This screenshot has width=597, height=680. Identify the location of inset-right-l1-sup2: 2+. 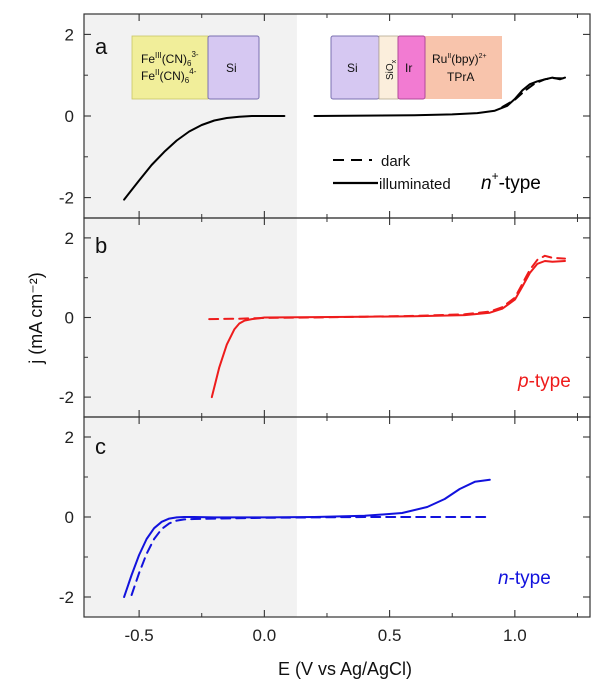
(483, 56).